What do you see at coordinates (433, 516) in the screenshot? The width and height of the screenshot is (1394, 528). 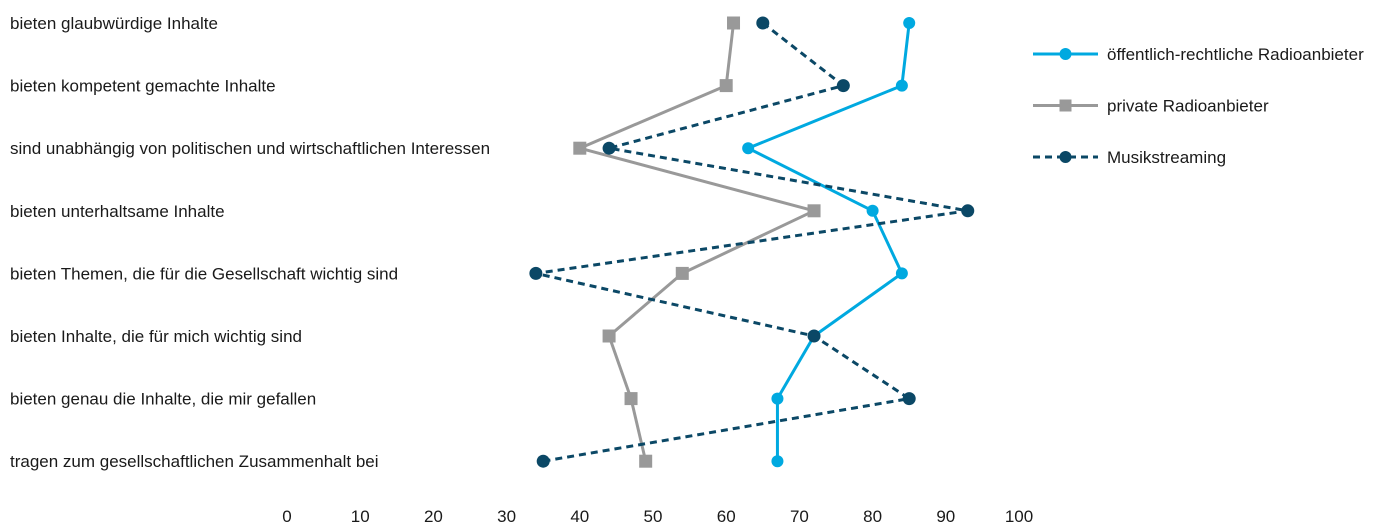 I see `x-tick-label: 20` at bounding box center [433, 516].